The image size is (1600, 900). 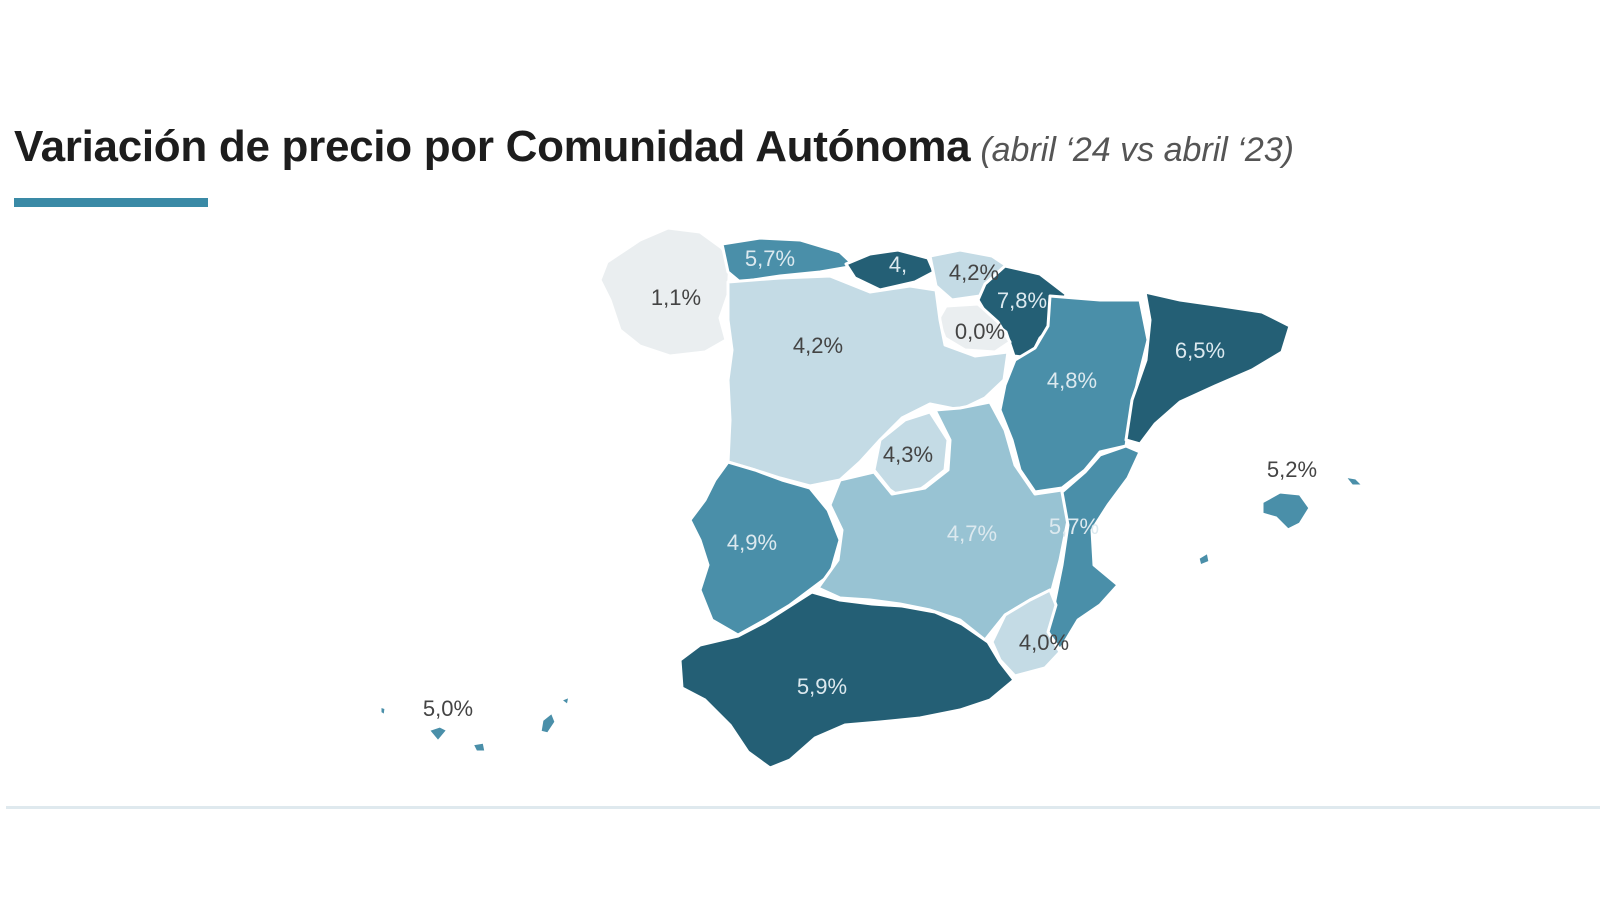 I want to click on label-pais-vasco: 4,2%, so click(x=974, y=272).